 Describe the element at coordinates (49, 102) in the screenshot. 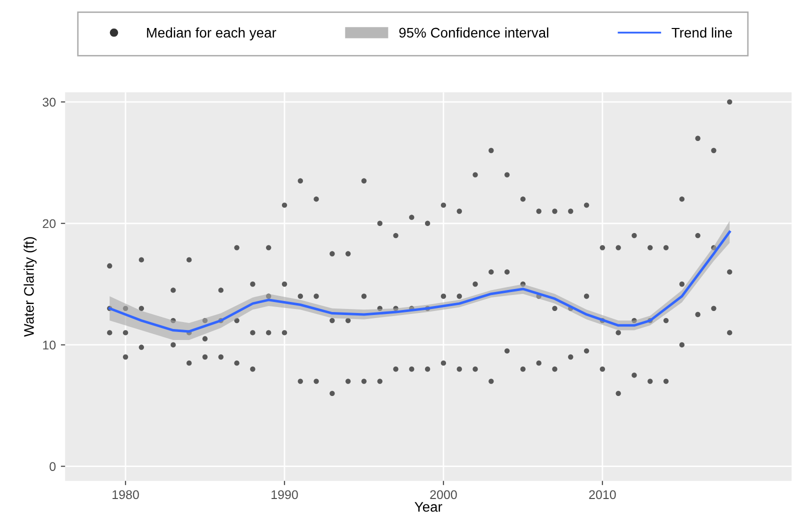

I see `y-tick-label: 30` at that location.